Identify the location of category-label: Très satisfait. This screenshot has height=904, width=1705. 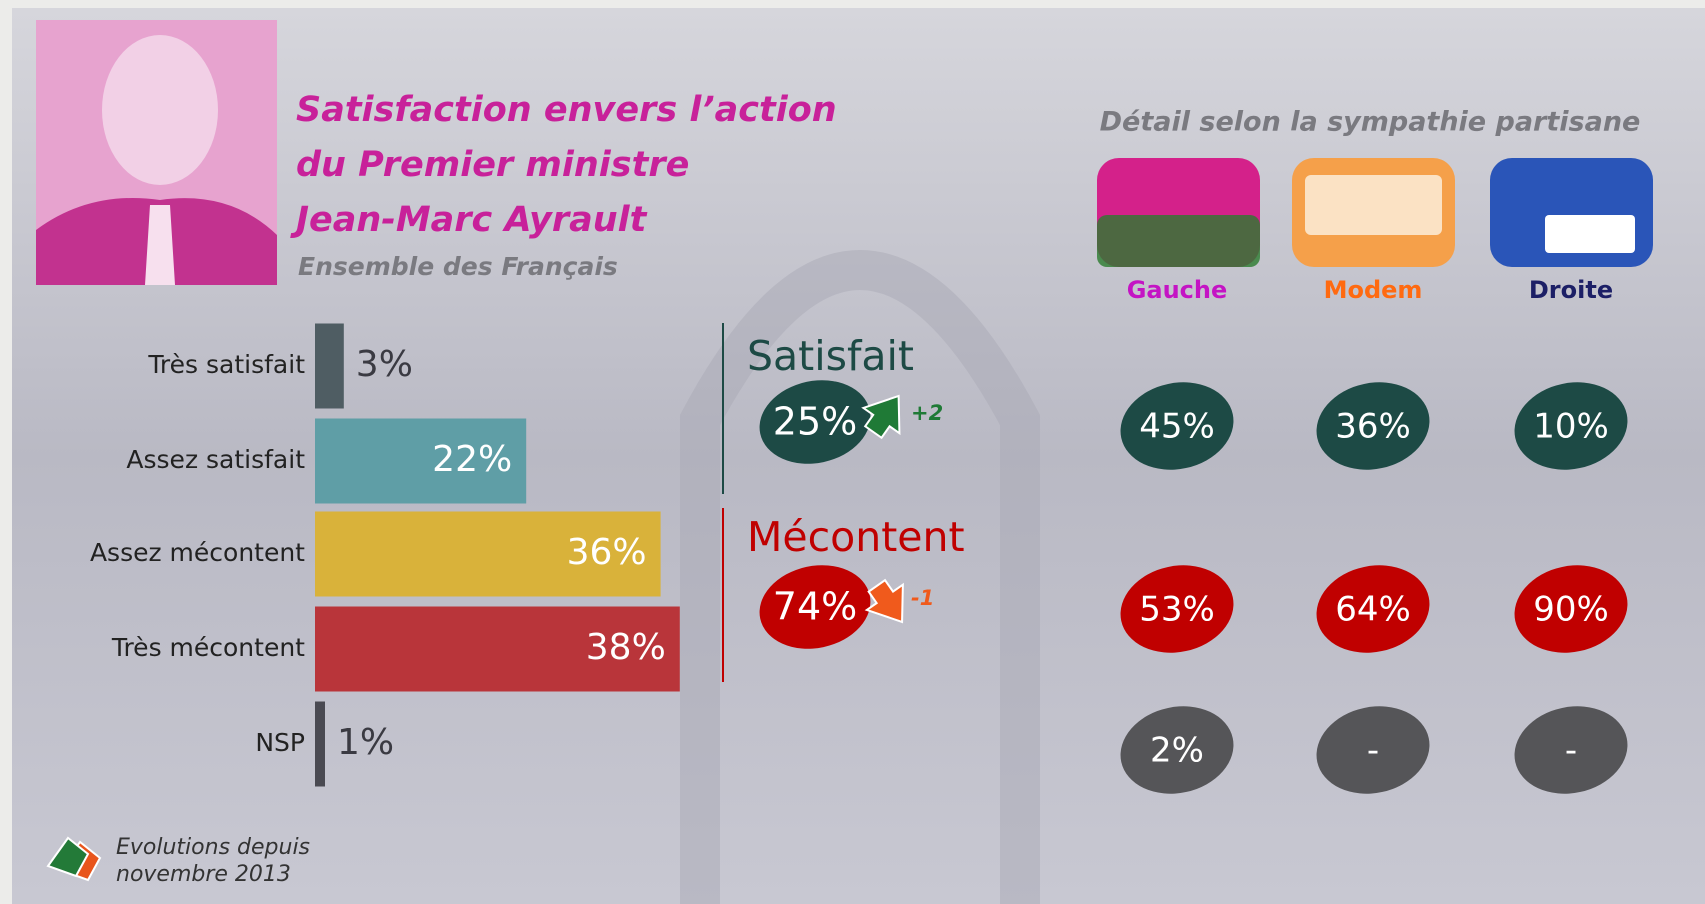
(226, 364).